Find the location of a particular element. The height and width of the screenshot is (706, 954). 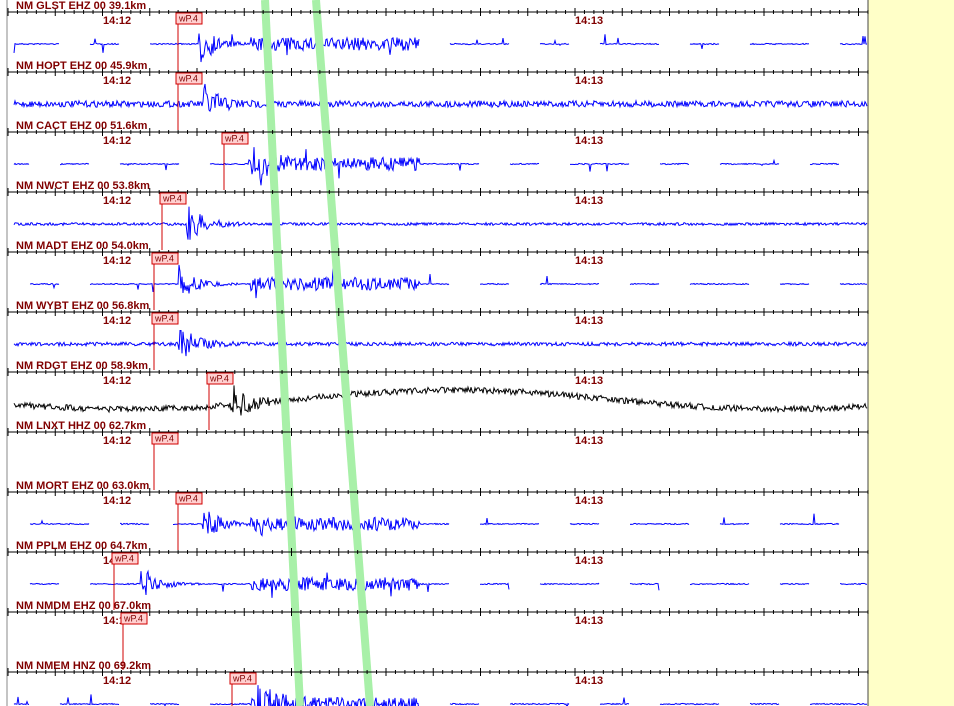

station-label: NM NMDM EHZ 00 67.0km is located at coordinates (83, 606).